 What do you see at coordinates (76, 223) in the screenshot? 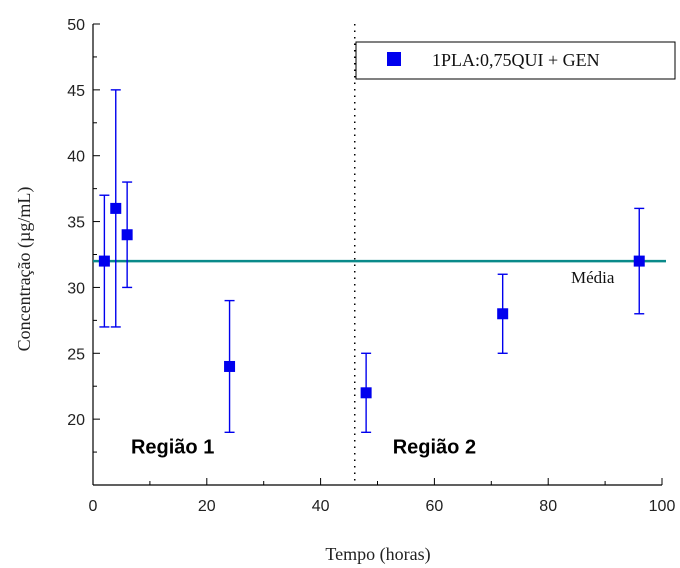
I see `y-tick-label: 35` at bounding box center [76, 223].